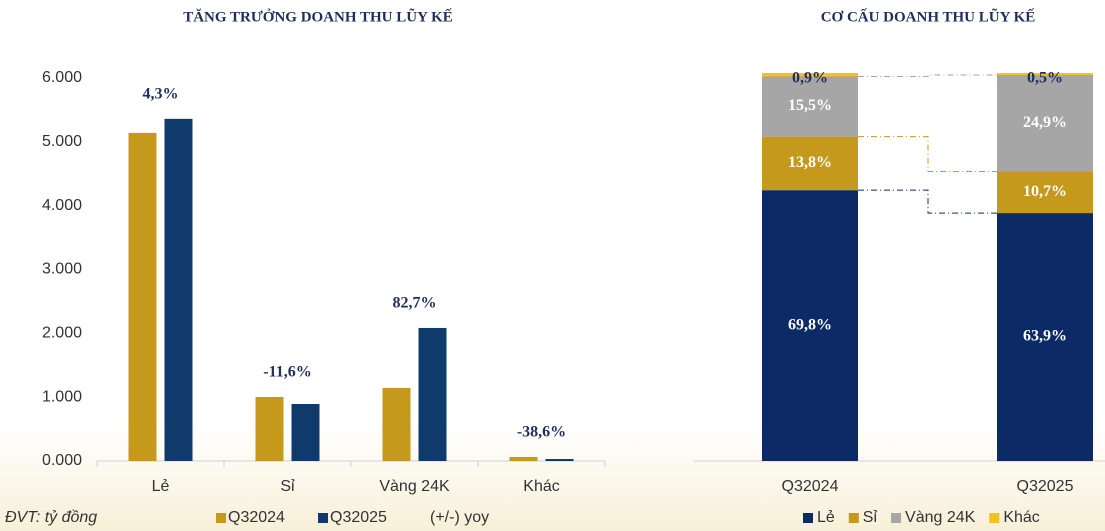  I want to click on legend-label: (+/-) yoy, so click(459, 517).